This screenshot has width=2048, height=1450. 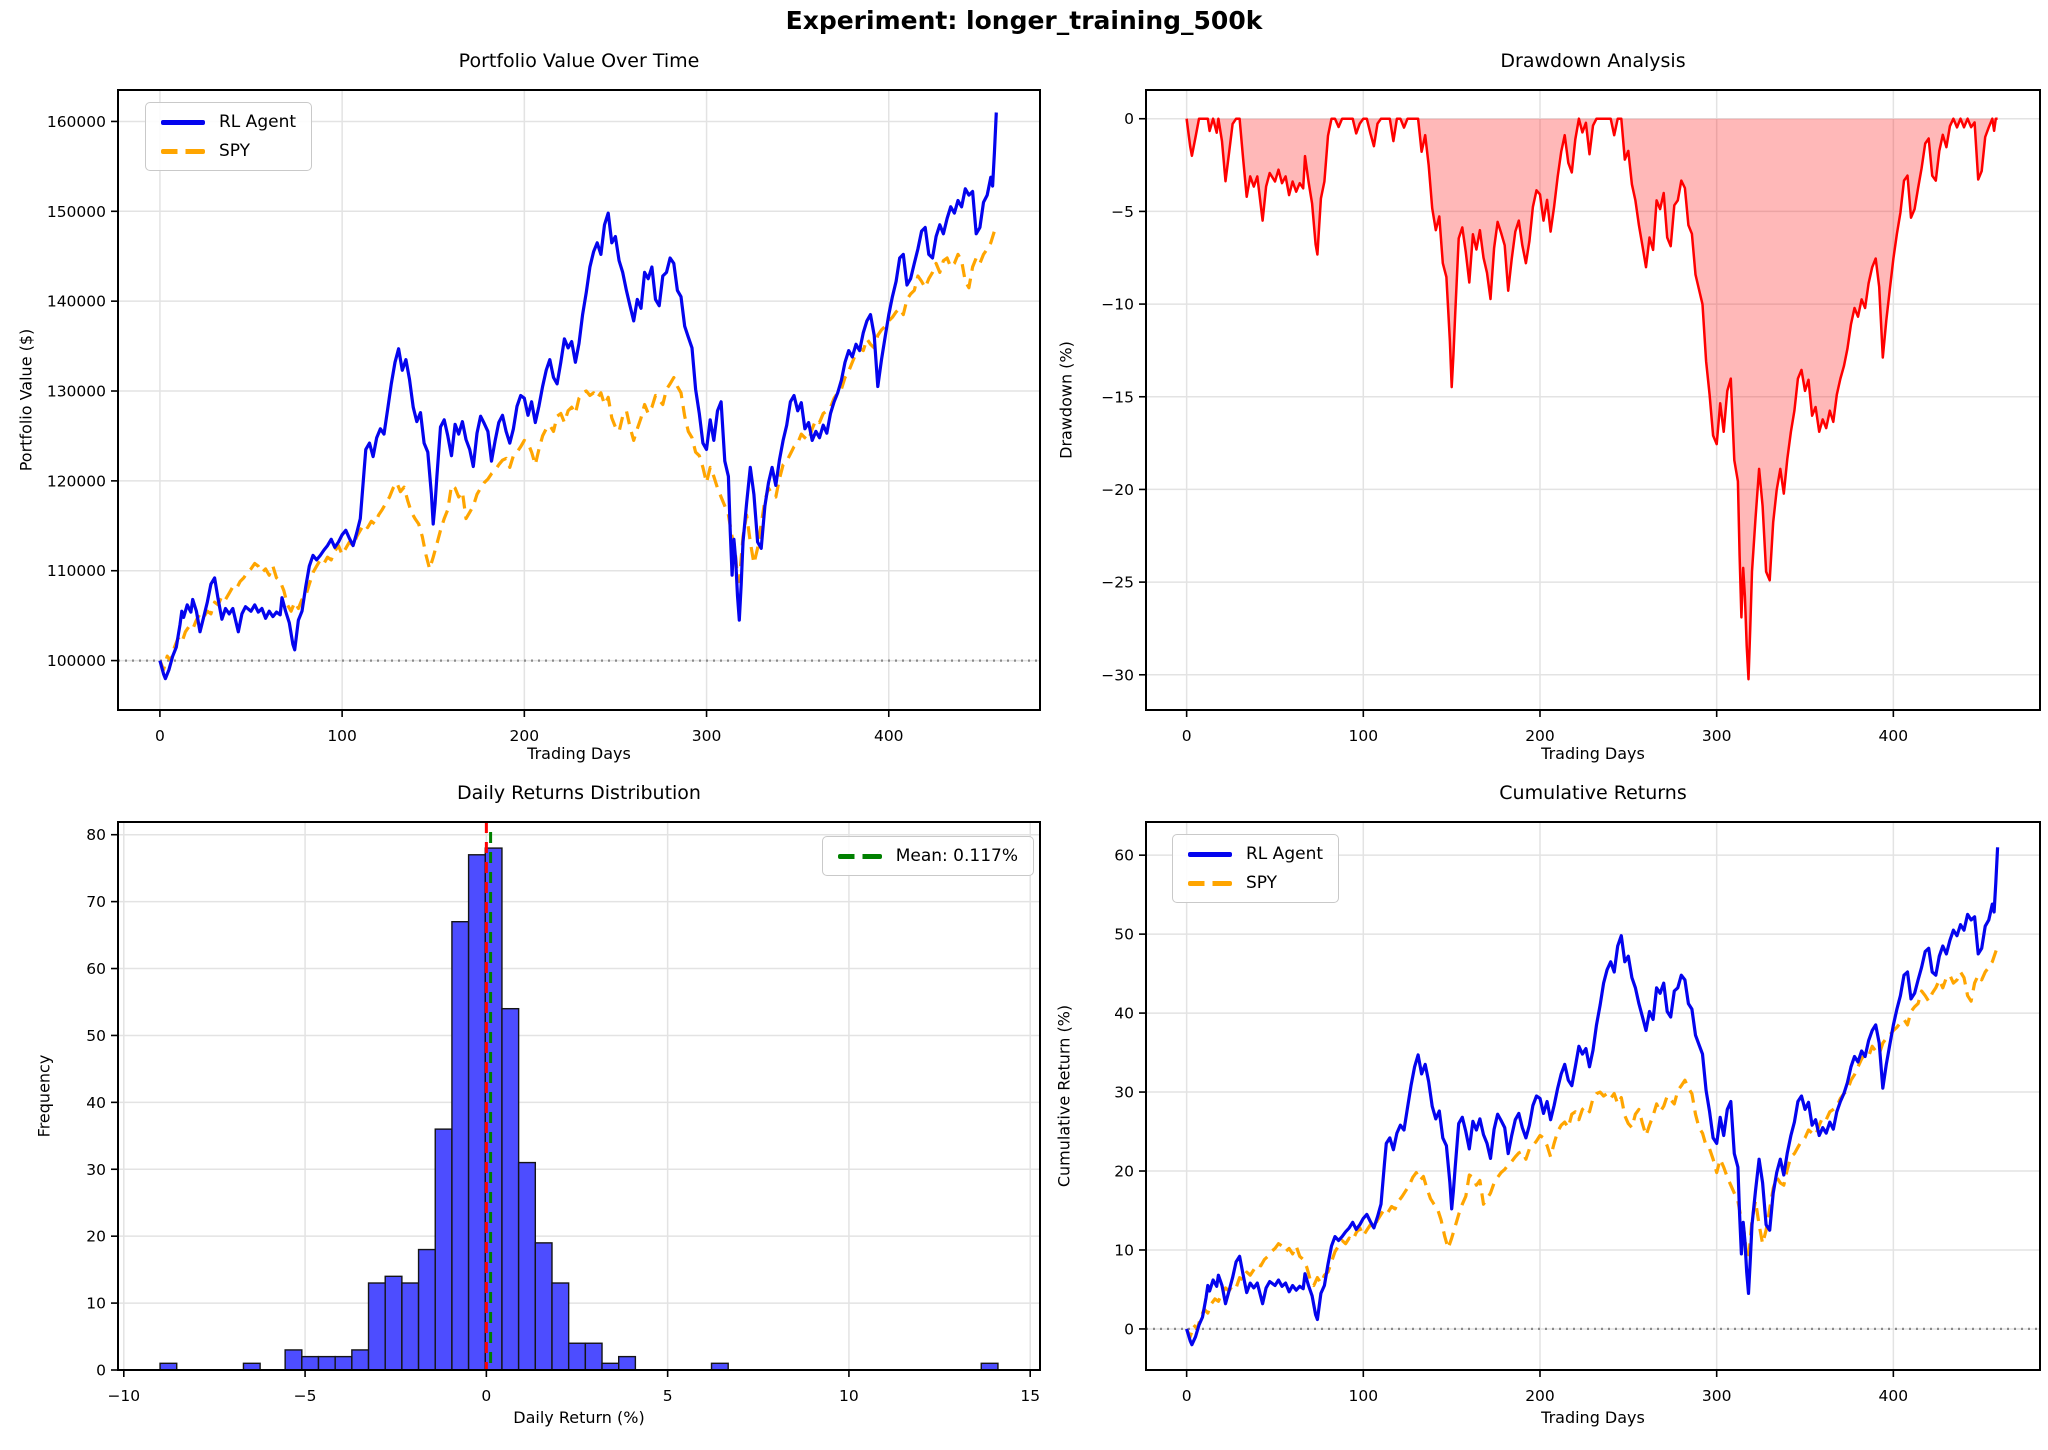 What do you see at coordinates (859, 856) in the screenshot?
I see `mean-dashed-line-sample-icon` at bounding box center [859, 856].